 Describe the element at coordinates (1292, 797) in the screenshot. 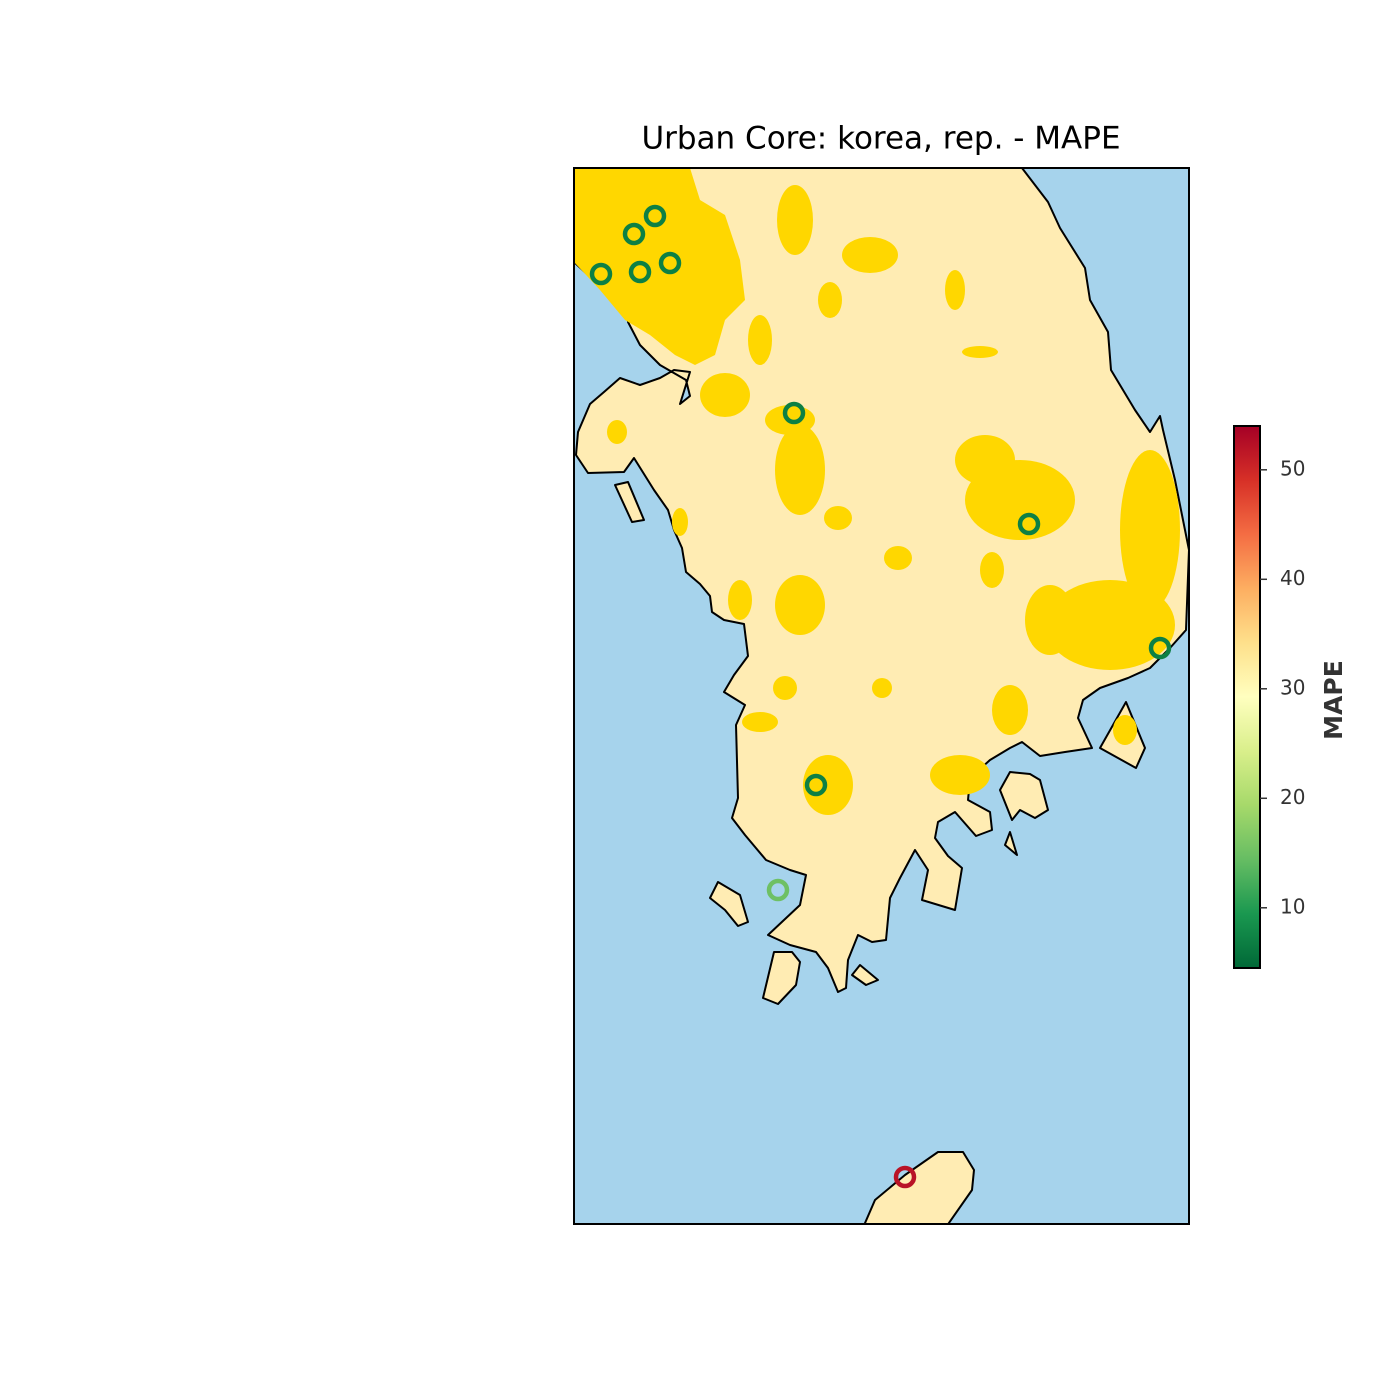

I see `colorbar-tick-label: 20` at that location.